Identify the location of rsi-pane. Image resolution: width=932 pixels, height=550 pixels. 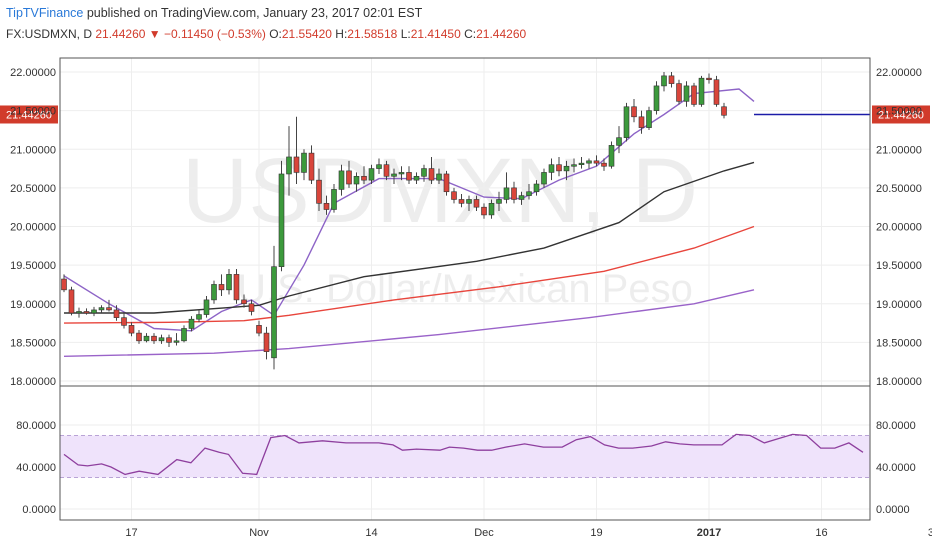
(465, 455).